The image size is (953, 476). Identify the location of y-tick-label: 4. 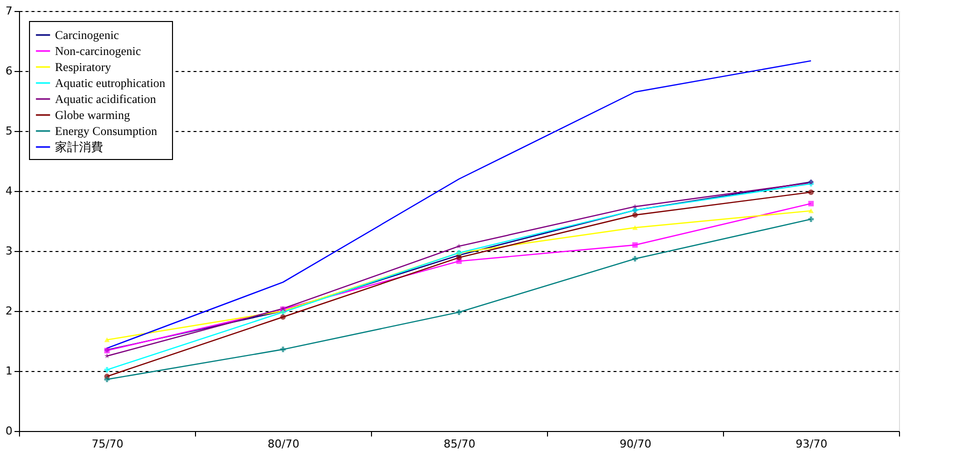
(9, 191).